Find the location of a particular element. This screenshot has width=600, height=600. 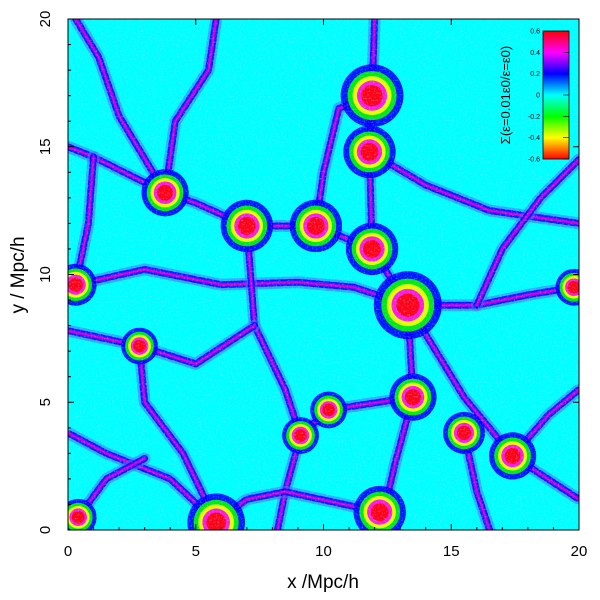

y-tick-label: 5 is located at coordinates (45, 402).